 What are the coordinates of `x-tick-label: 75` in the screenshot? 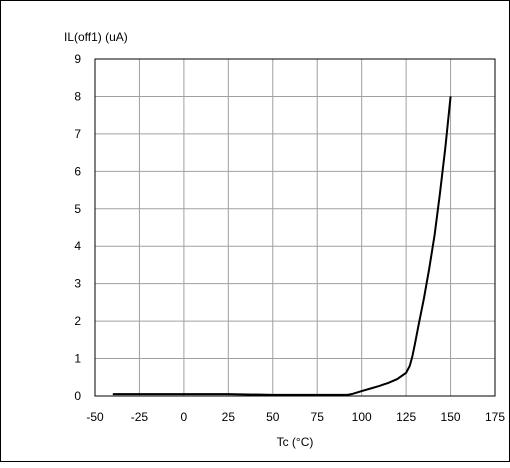 It's located at (318, 417).